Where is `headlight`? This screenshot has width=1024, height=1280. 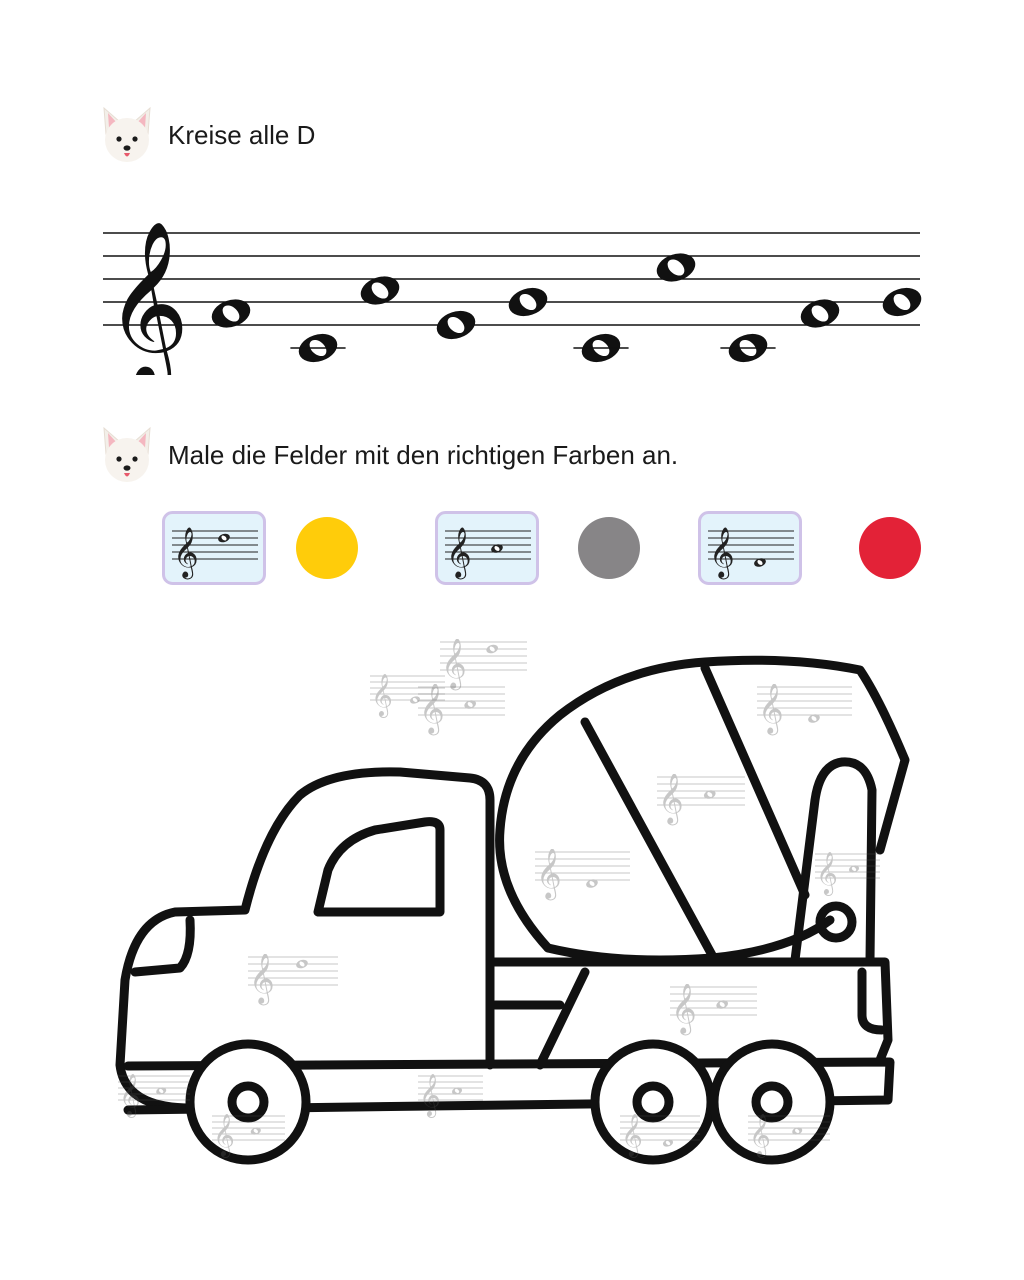 headlight is located at coordinates (162, 946).